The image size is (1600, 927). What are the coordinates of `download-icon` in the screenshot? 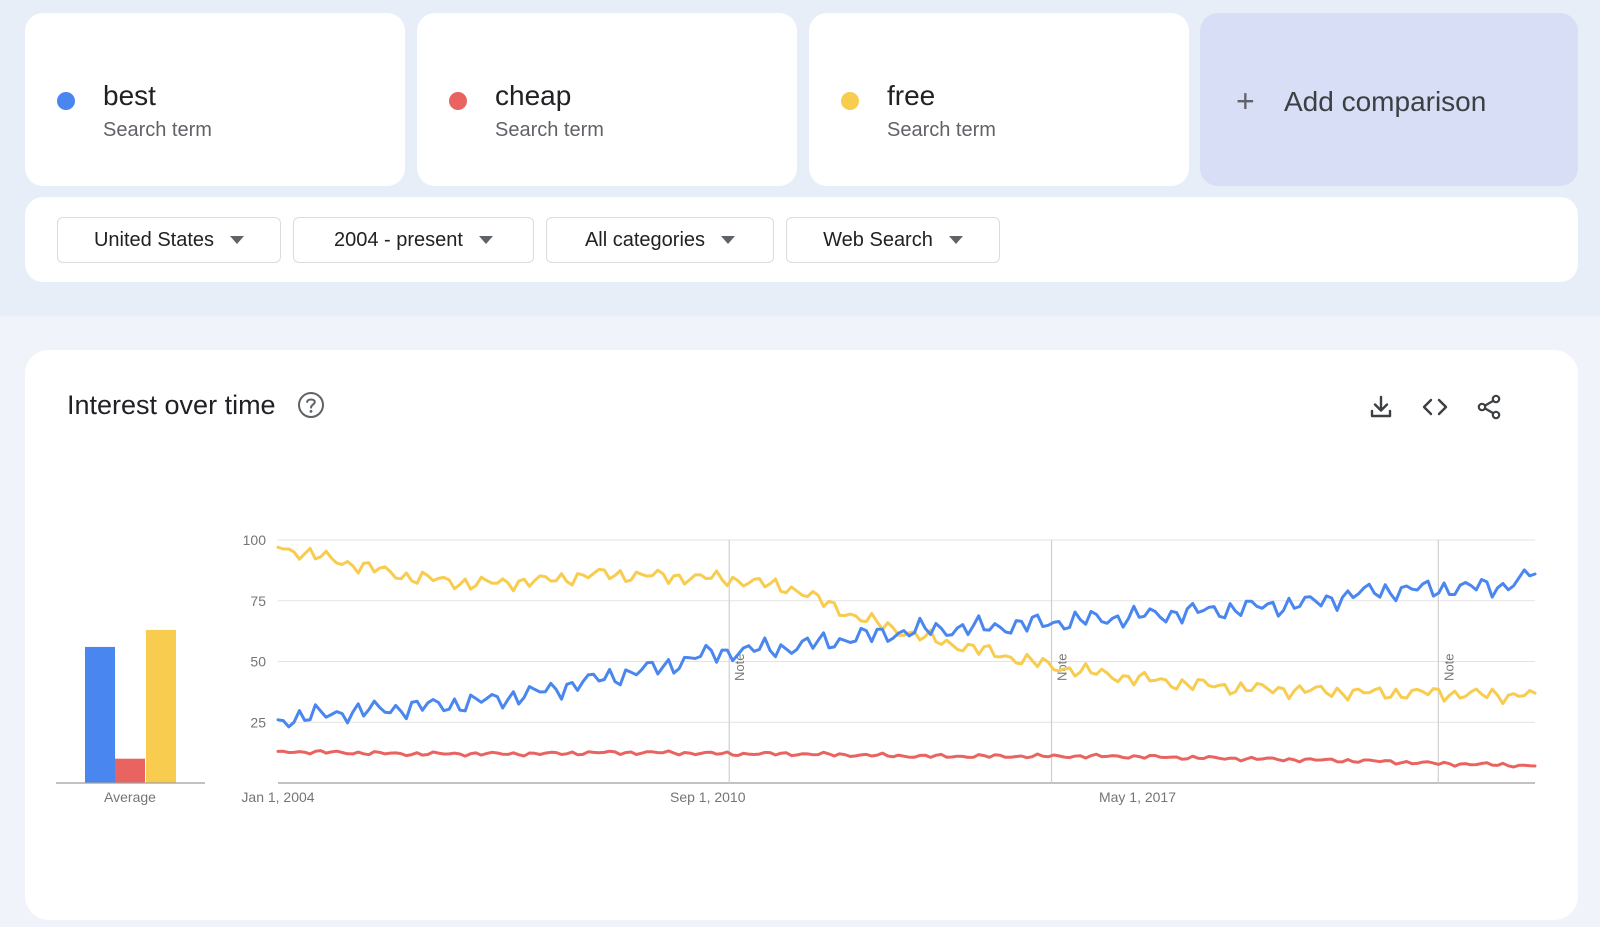 It's located at (1381, 407).